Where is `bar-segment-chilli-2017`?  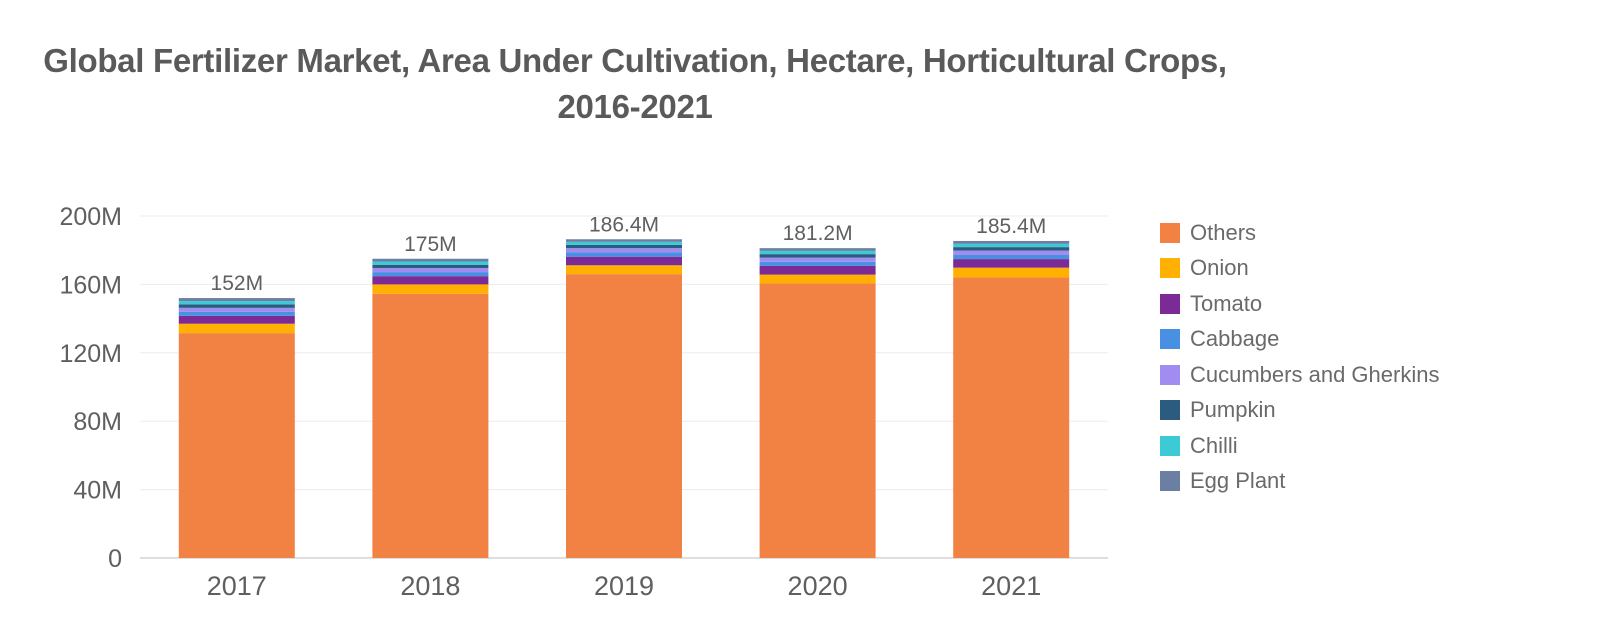 bar-segment-chilli-2017 is located at coordinates (236, 303).